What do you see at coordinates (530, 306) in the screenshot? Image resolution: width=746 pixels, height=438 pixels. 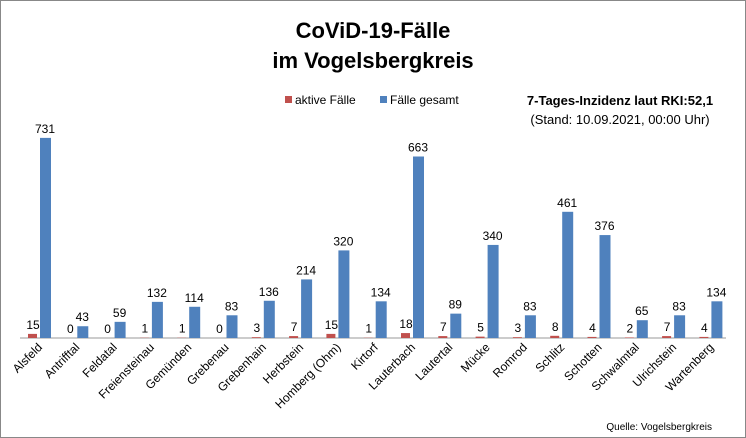 I see `data-label-gesamt-13: 83` at bounding box center [530, 306].